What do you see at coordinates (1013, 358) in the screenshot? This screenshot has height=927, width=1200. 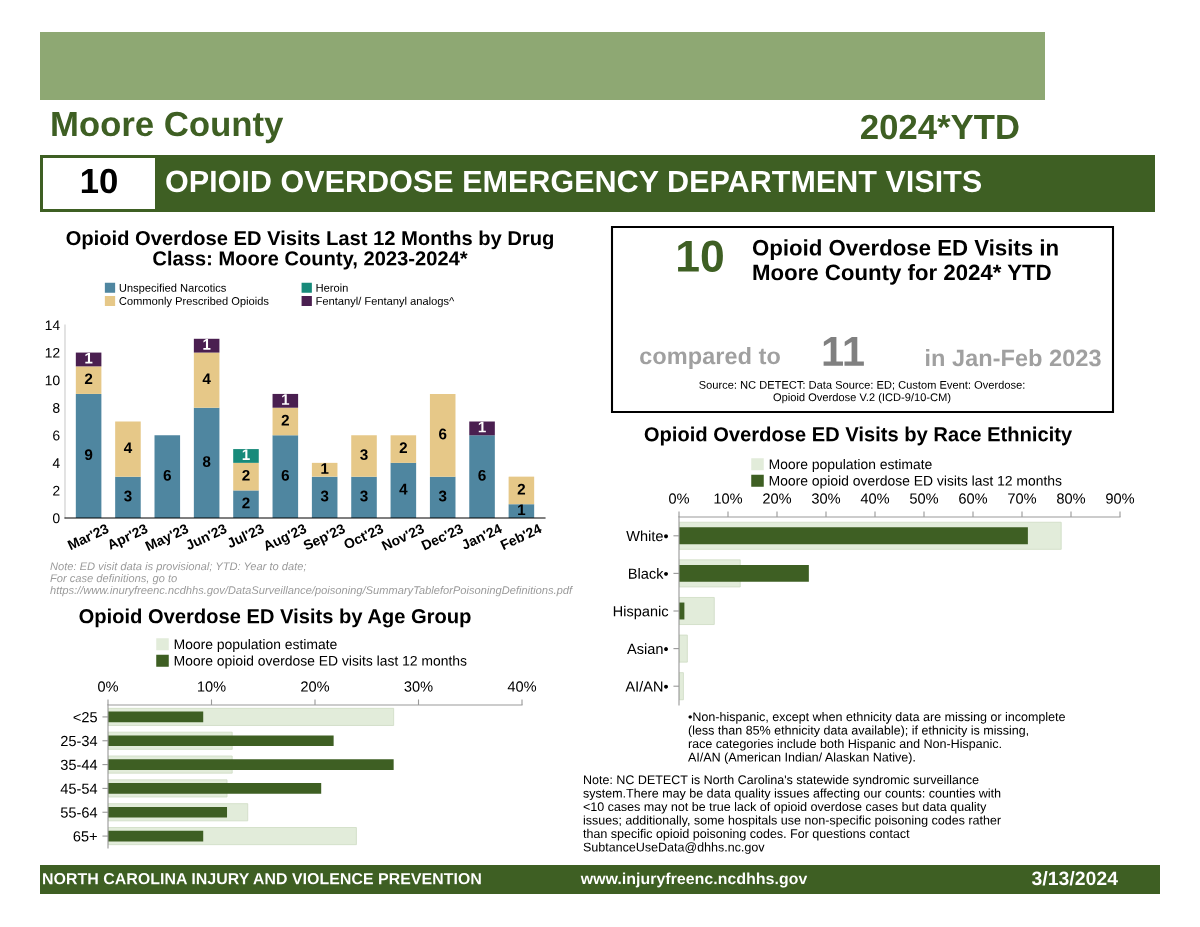 I see `text: in Jan-Feb 2023` at bounding box center [1013, 358].